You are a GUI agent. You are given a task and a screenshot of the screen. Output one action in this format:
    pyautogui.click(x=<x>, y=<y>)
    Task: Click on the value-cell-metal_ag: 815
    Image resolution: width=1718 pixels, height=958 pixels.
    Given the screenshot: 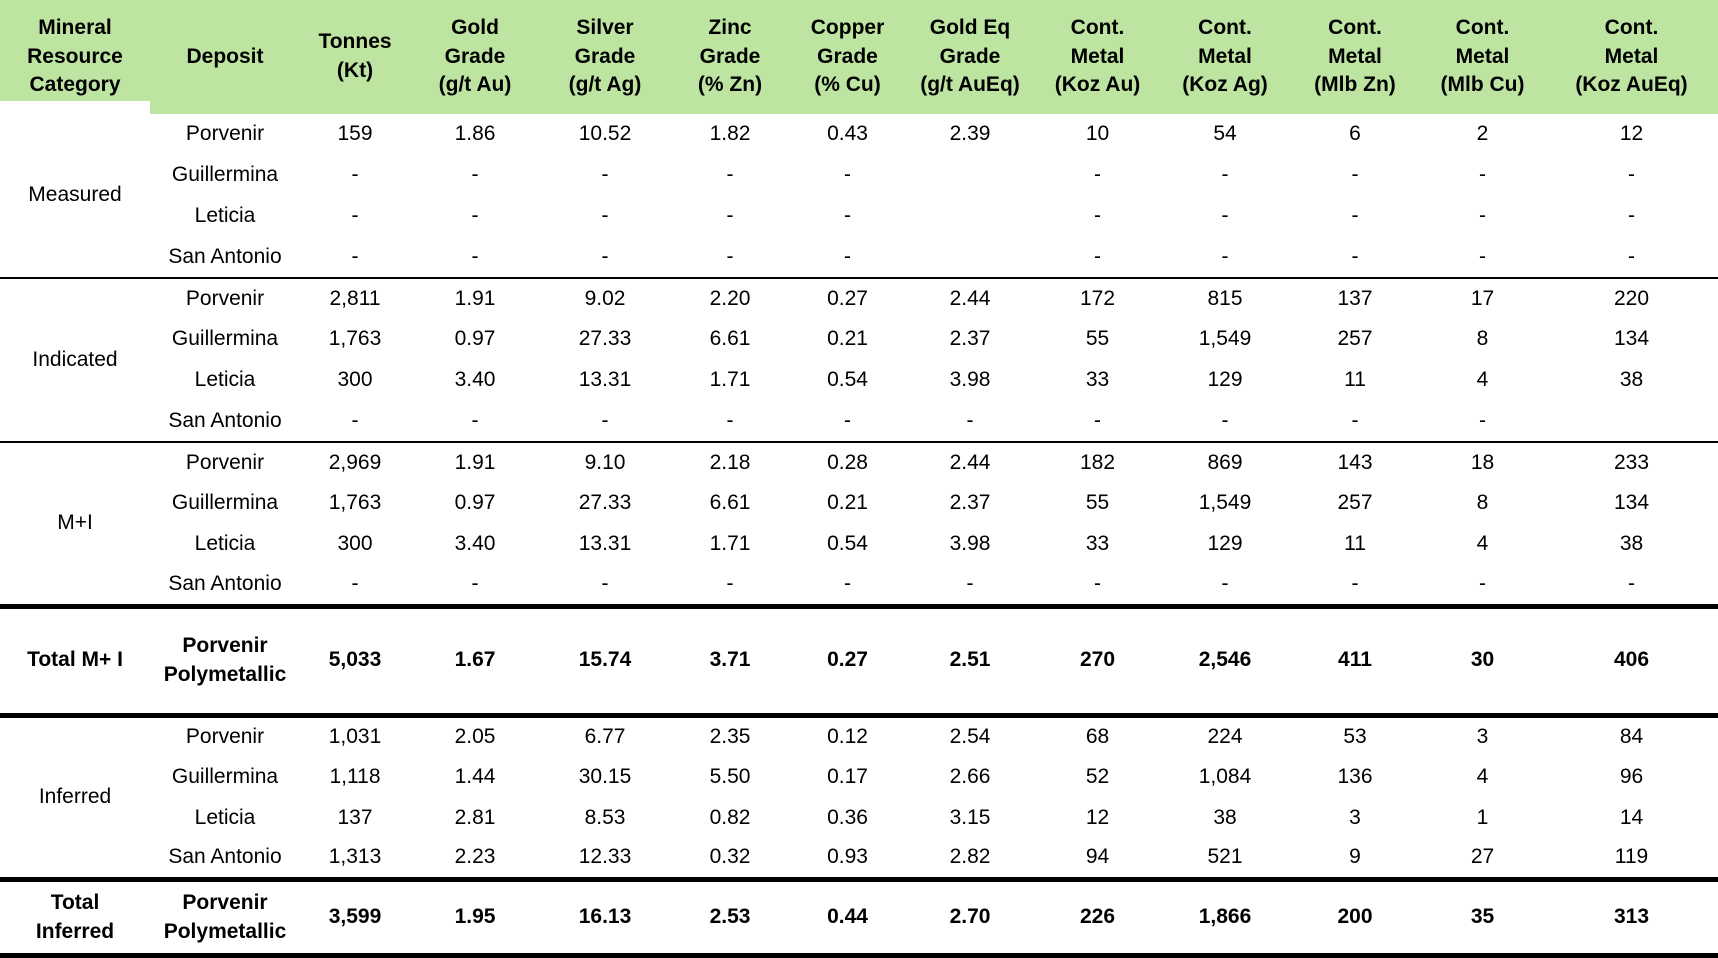 What is the action you would take?
    pyautogui.click(x=1225, y=298)
    